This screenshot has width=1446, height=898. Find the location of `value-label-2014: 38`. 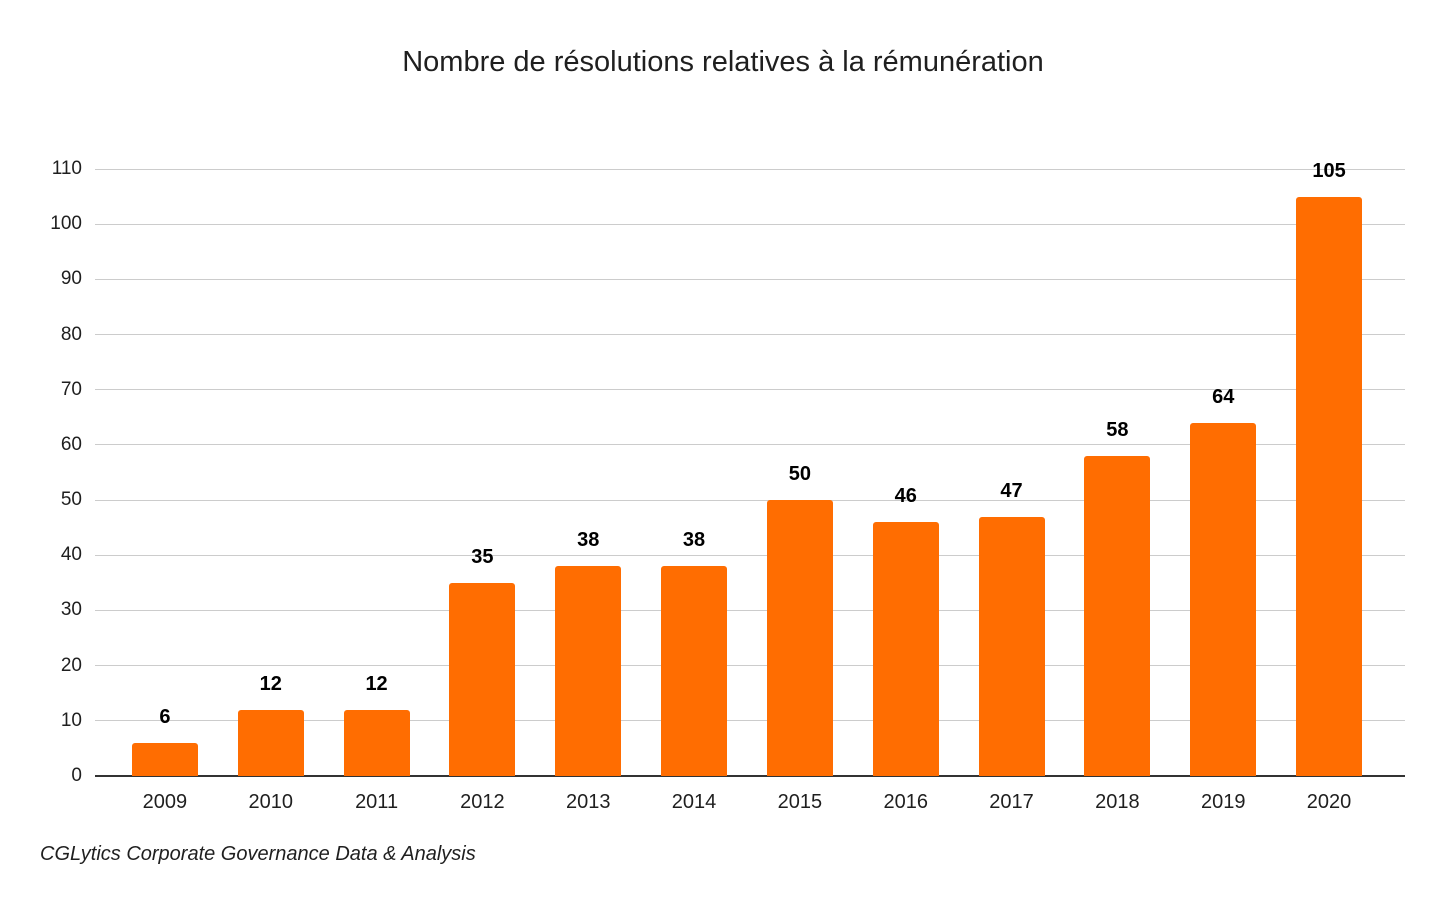

value-label-2014: 38 is located at coordinates (694, 540).